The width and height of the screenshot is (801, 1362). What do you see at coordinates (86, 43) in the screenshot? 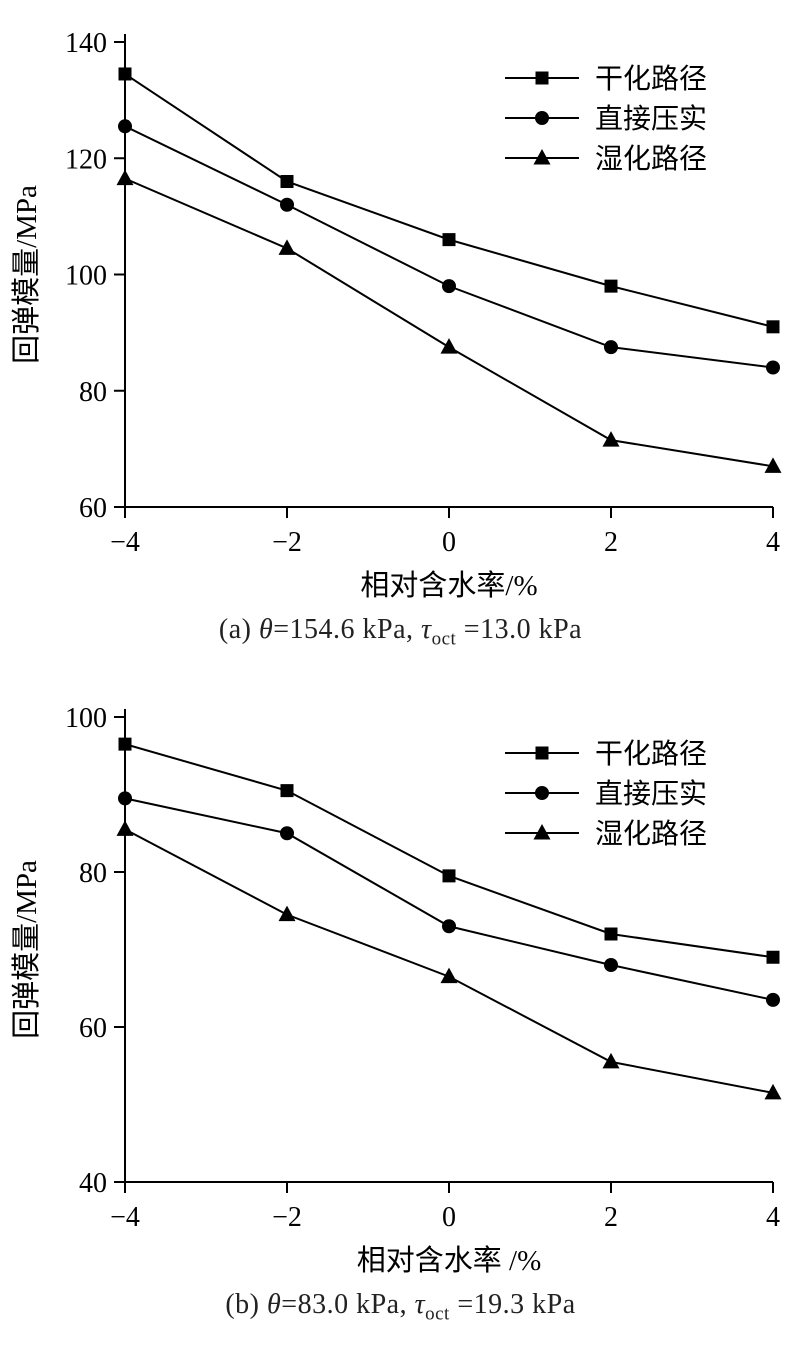
I see `y-tick-label: 140` at bounding box center [86, 43].